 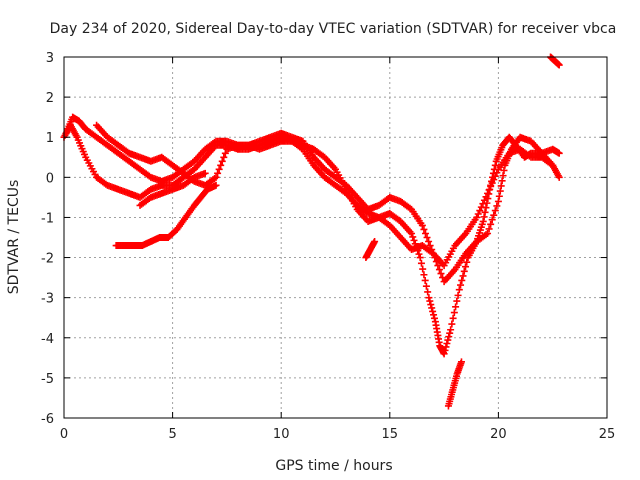 What do you see at coordinates (50, 58) in the screenshot?
I see `y-tick-label: 3` at bounding box center [50, 58].